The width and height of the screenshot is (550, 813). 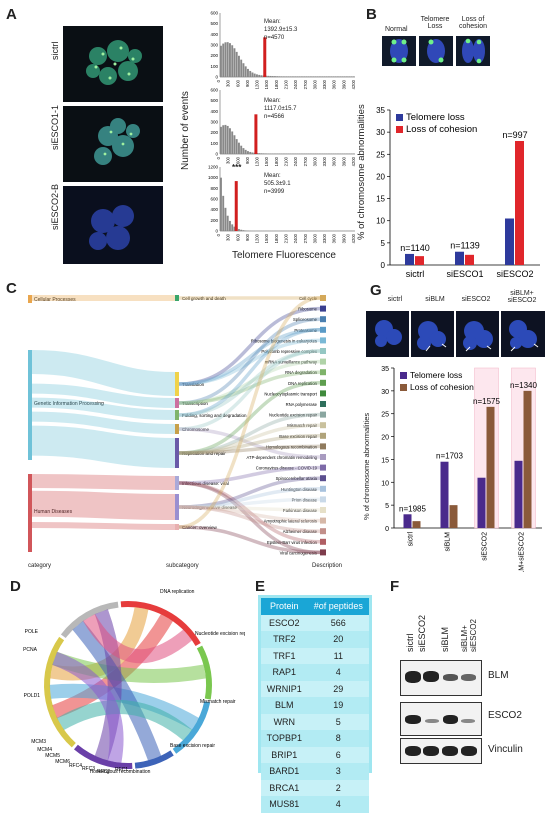 What do you see at coordinates (412, 508) in the screenshot?
I see `n-annotation: n=1985` at bounding box center [412, 508].